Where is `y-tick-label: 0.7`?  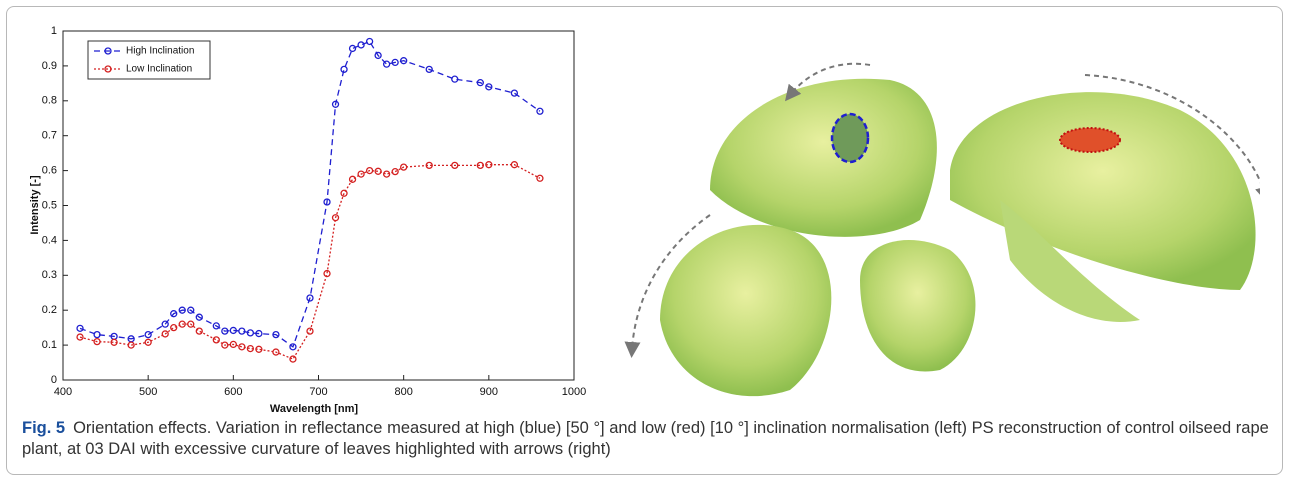 y-tick-label: 0.7 is located at coordinates (49, 136).